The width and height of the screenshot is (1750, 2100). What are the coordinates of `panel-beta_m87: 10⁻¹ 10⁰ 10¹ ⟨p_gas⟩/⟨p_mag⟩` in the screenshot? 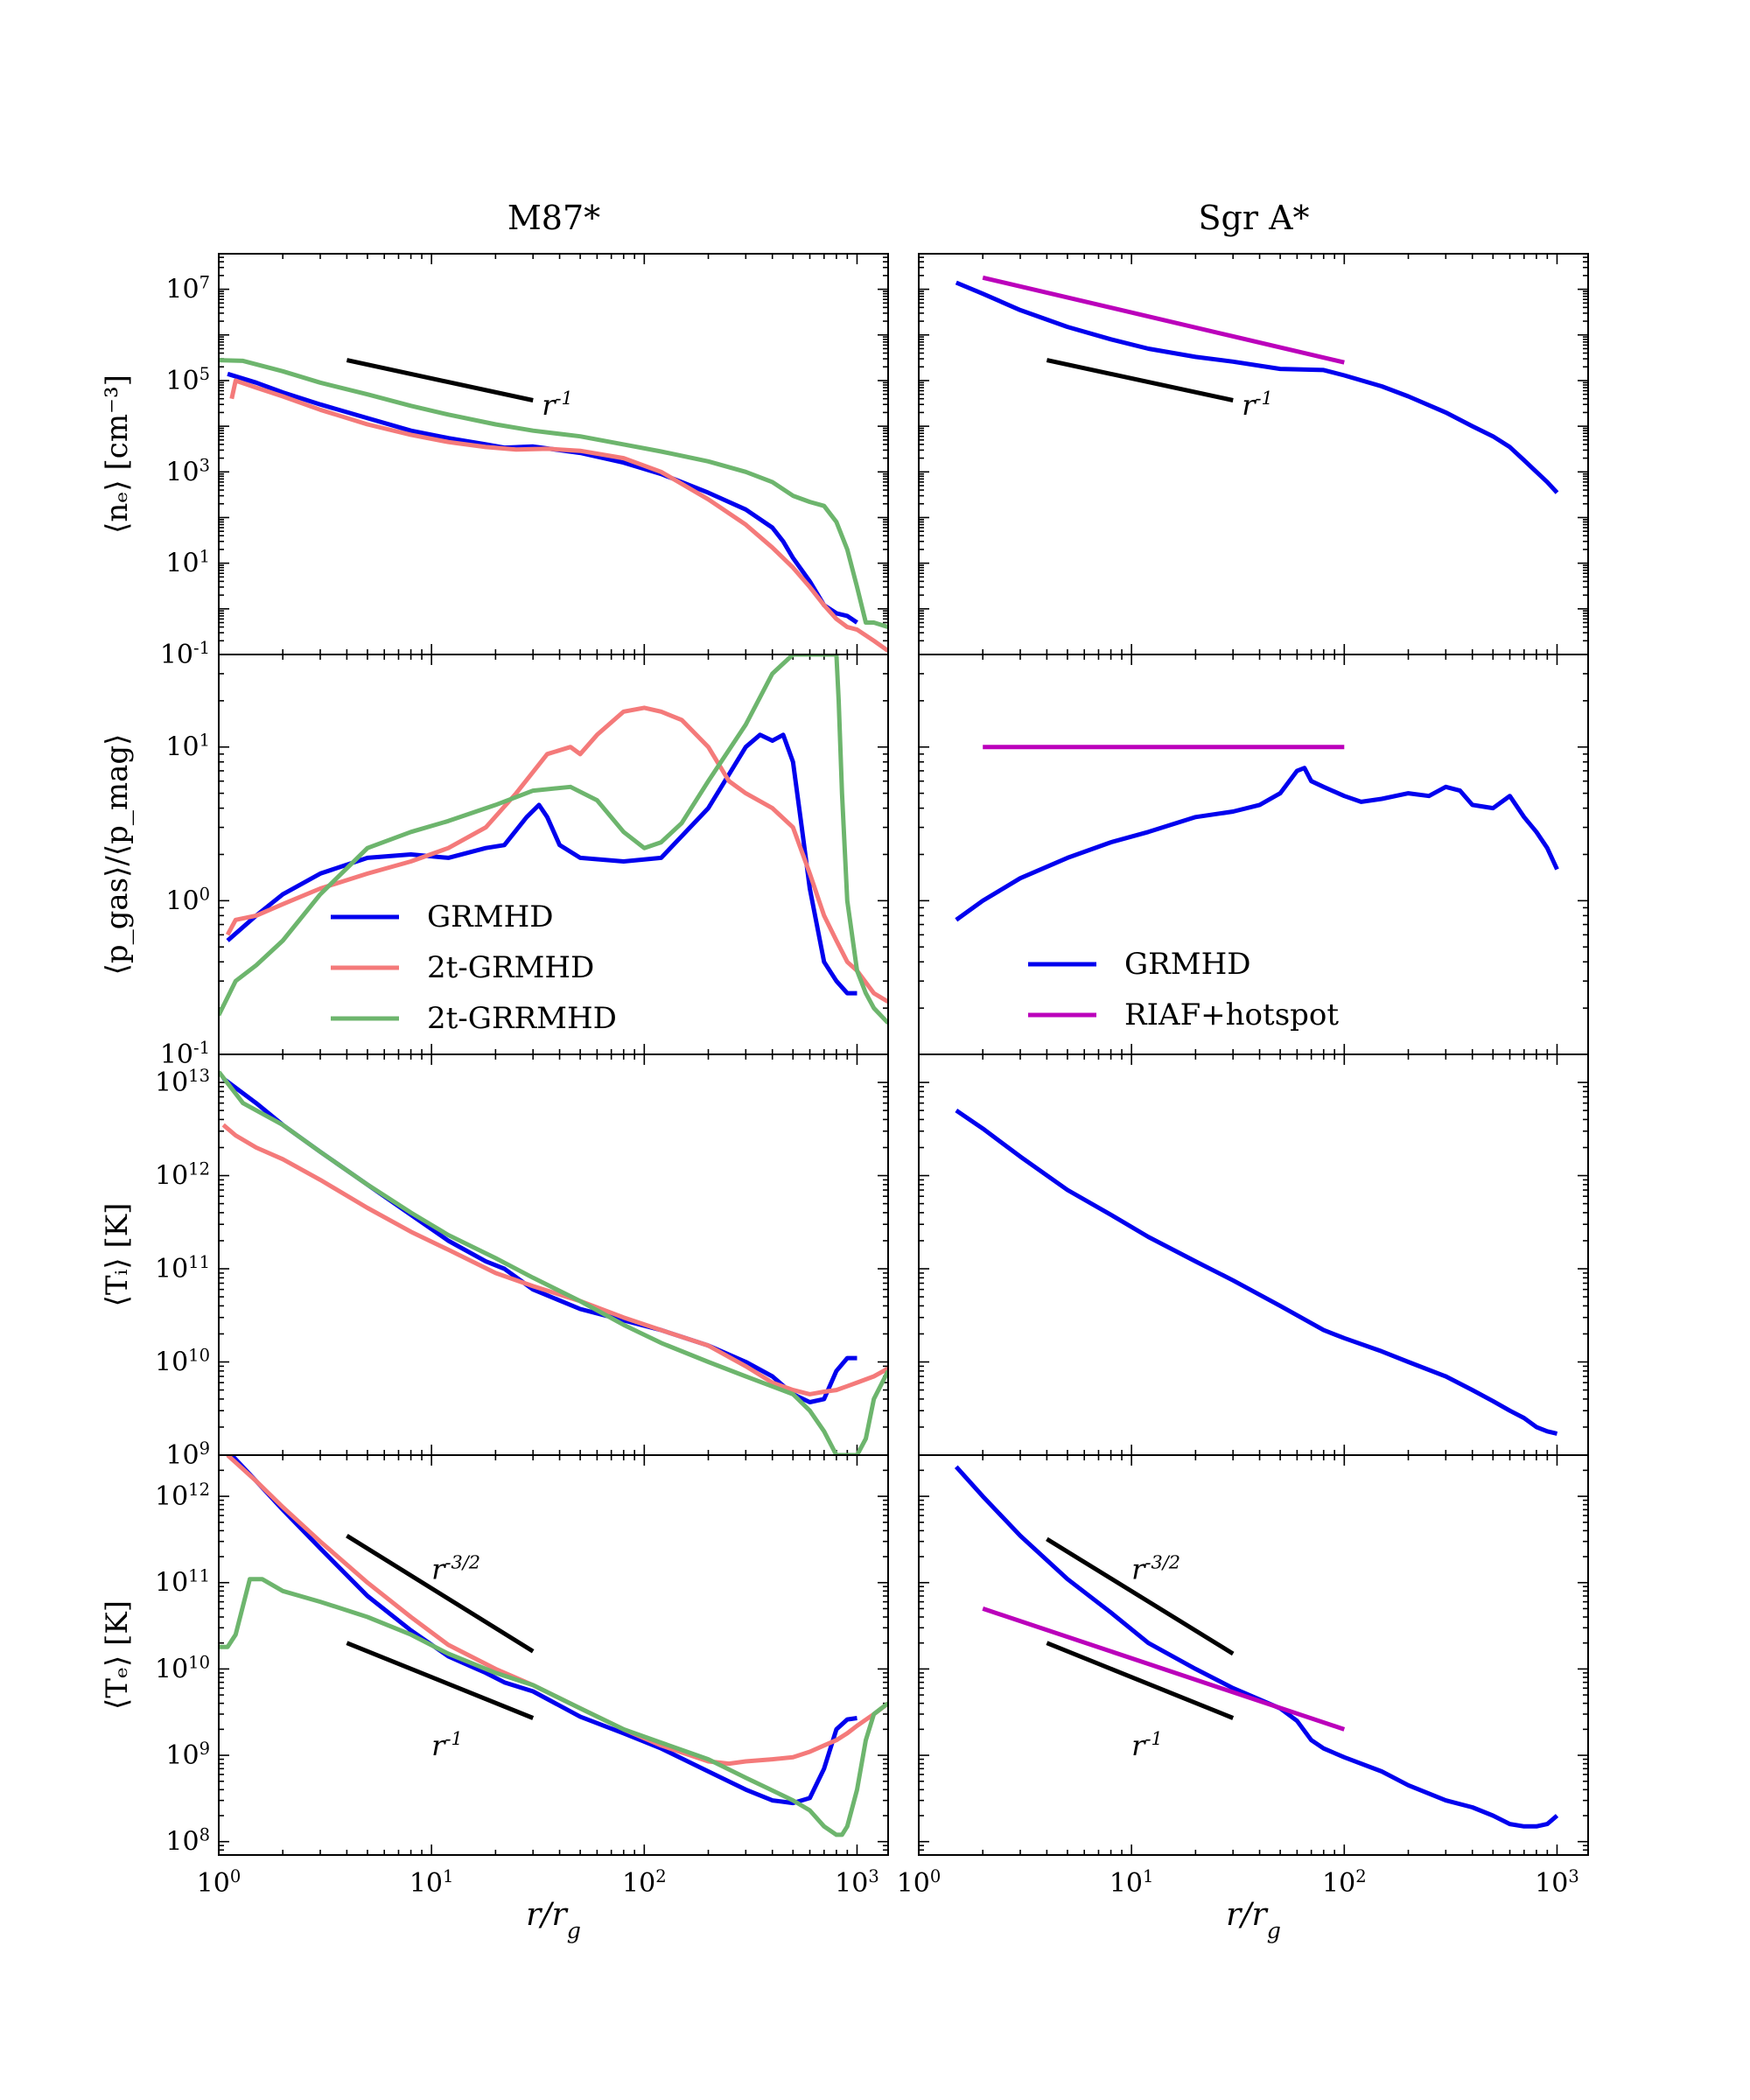 It's located at (494, 862).